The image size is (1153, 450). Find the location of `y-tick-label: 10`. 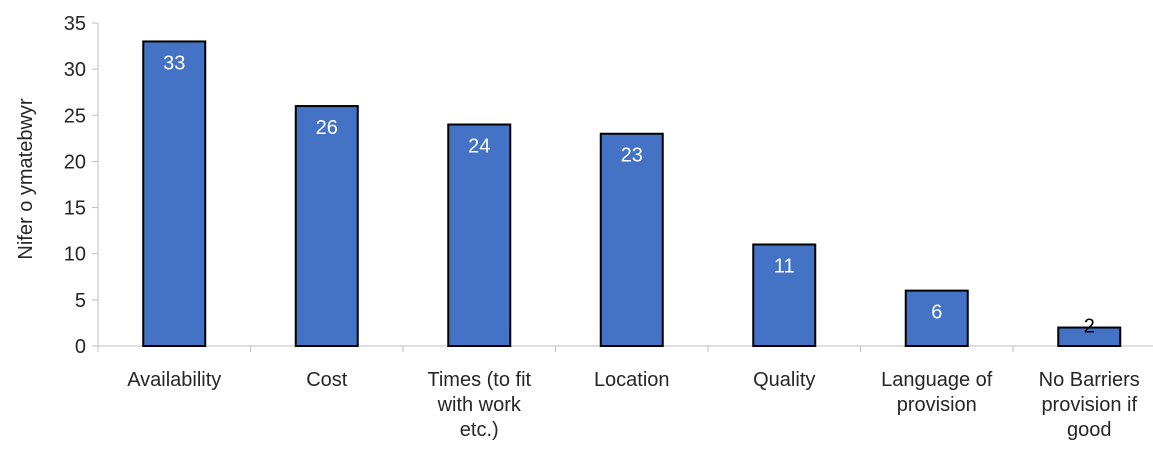

y-tick-label: 10 is located at coordinates (75, 255).